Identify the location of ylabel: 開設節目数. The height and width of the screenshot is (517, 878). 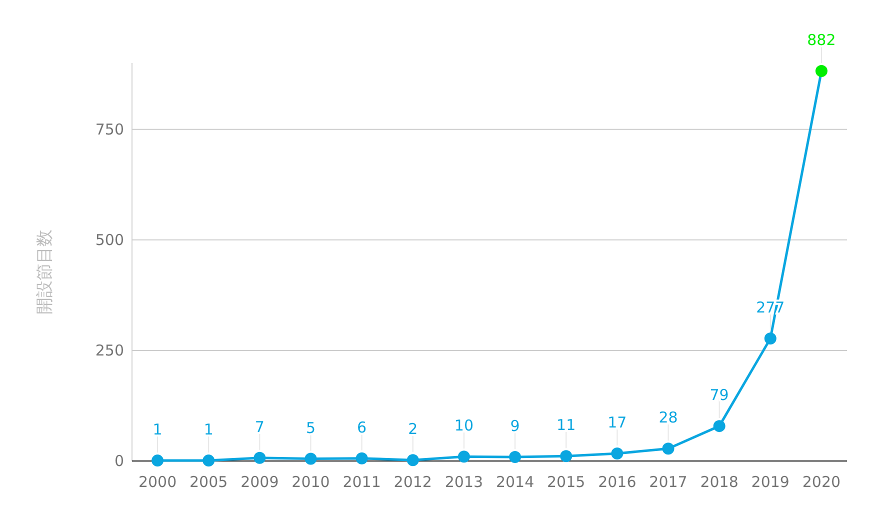
(45, 272).